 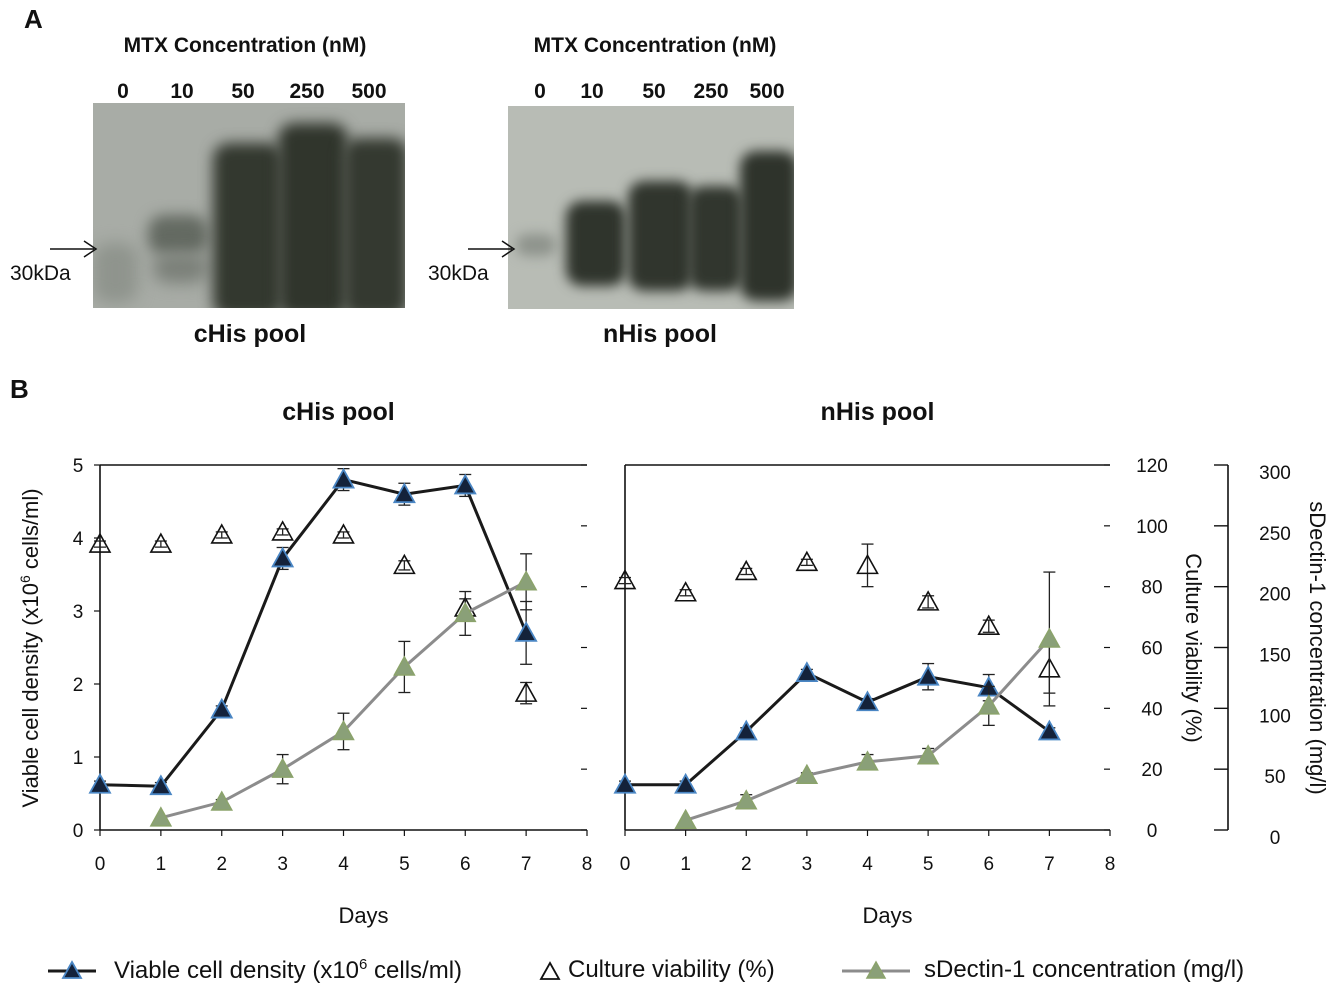 I want to click on y3-tick-label: 300, so click(x=1275, y=473).